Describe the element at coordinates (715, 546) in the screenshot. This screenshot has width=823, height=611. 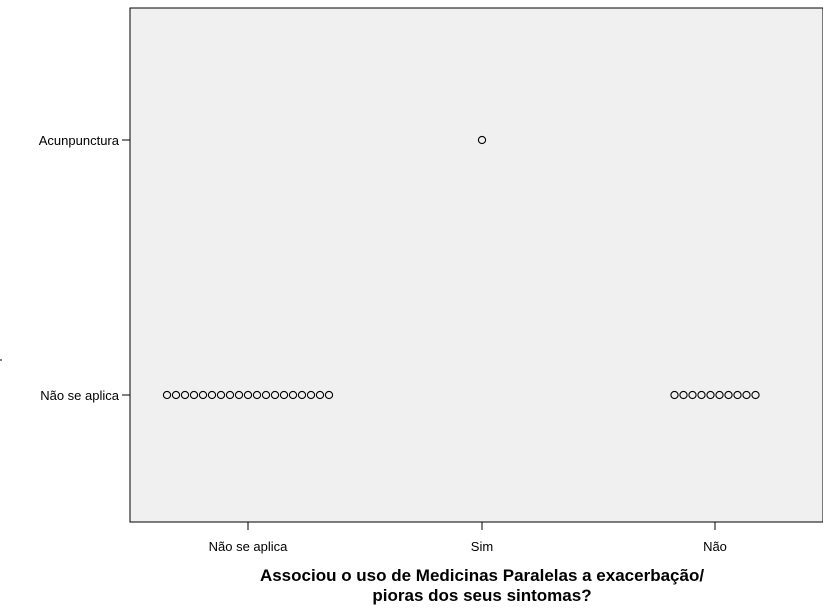
I see `x-tick-label-nao: Não` at that location.